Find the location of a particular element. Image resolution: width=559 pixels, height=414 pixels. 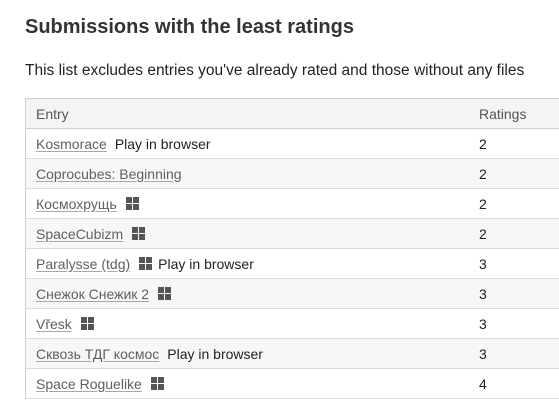

entry-cell: Сквозь ТДГ космос Play in browser is located at coordinates (149, 354).